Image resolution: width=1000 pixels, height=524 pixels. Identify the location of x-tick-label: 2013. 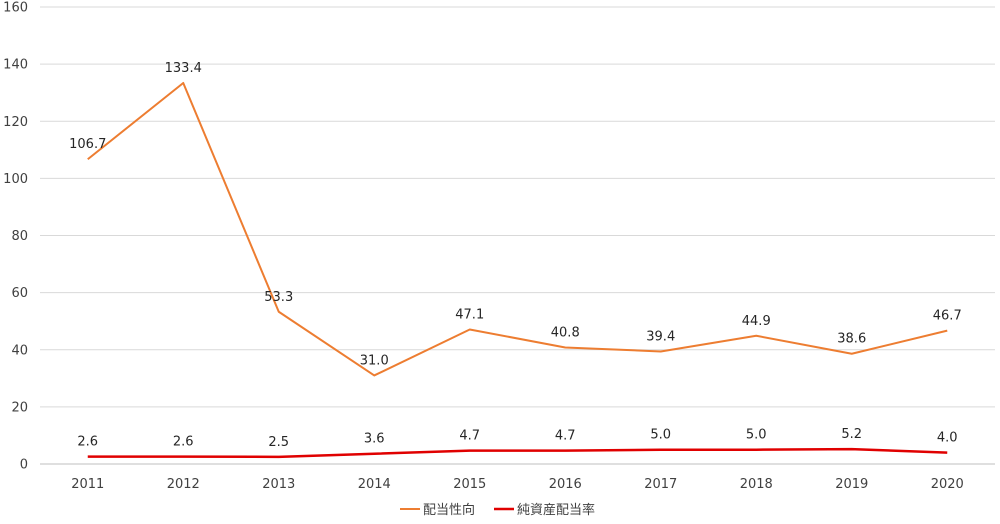
(278, 484).